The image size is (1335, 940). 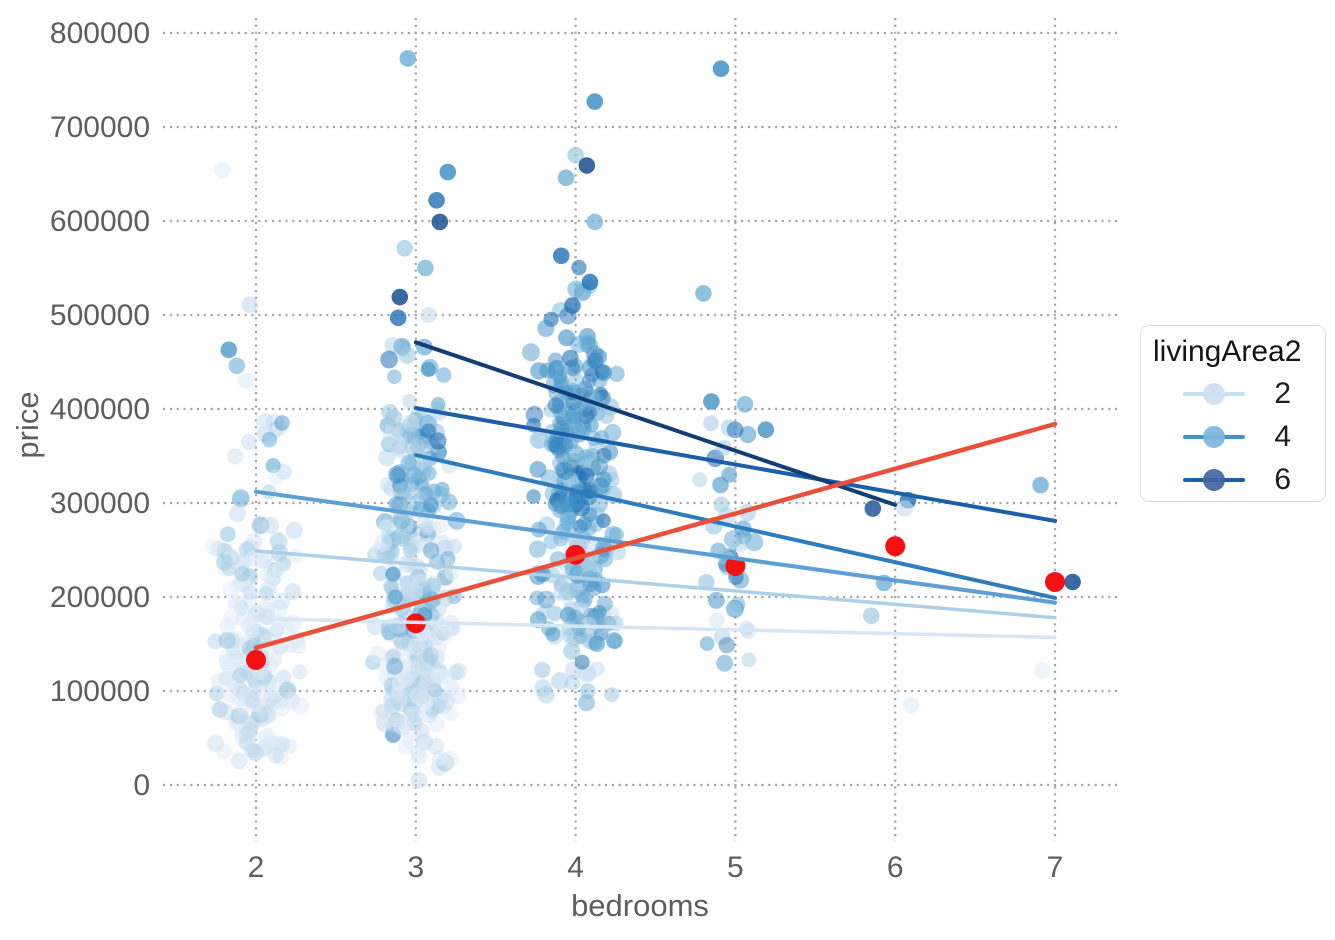 I want to click on x-tick-label: 4, so click(x=575, y=867).